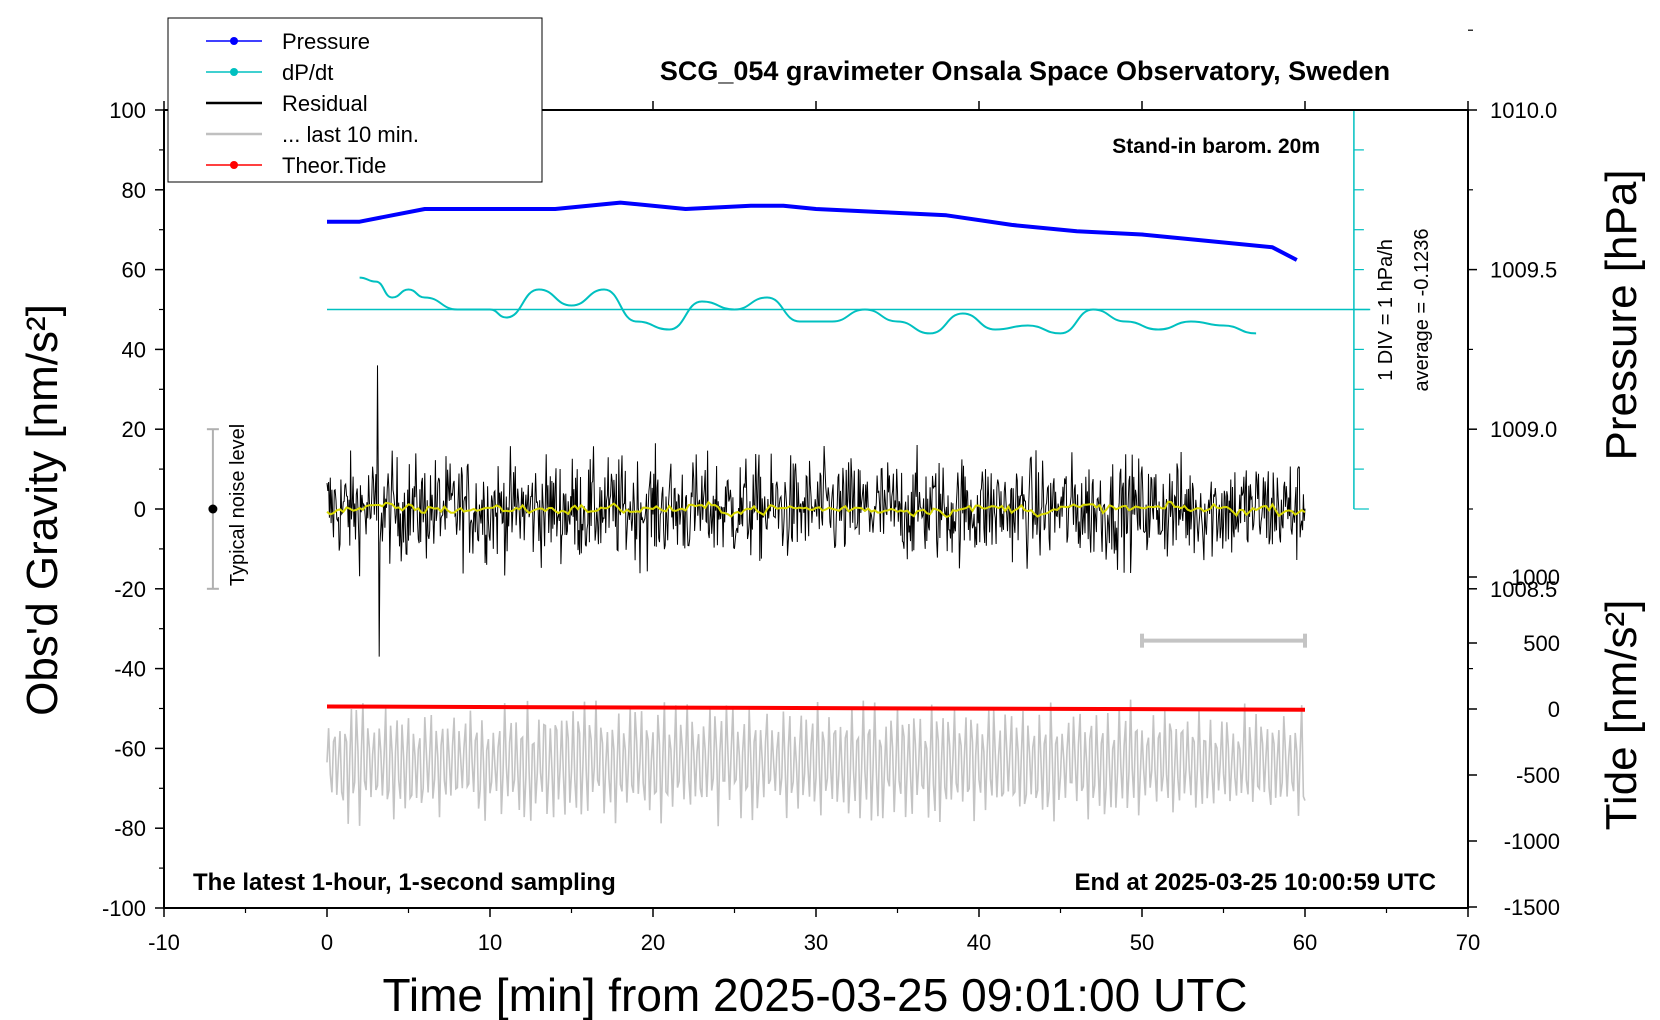 This screenshot has height=1020, width=1660. Describe the element at coordinates (1142, 942) in the screenshot. I see `x-tick-label: 50` at that location.